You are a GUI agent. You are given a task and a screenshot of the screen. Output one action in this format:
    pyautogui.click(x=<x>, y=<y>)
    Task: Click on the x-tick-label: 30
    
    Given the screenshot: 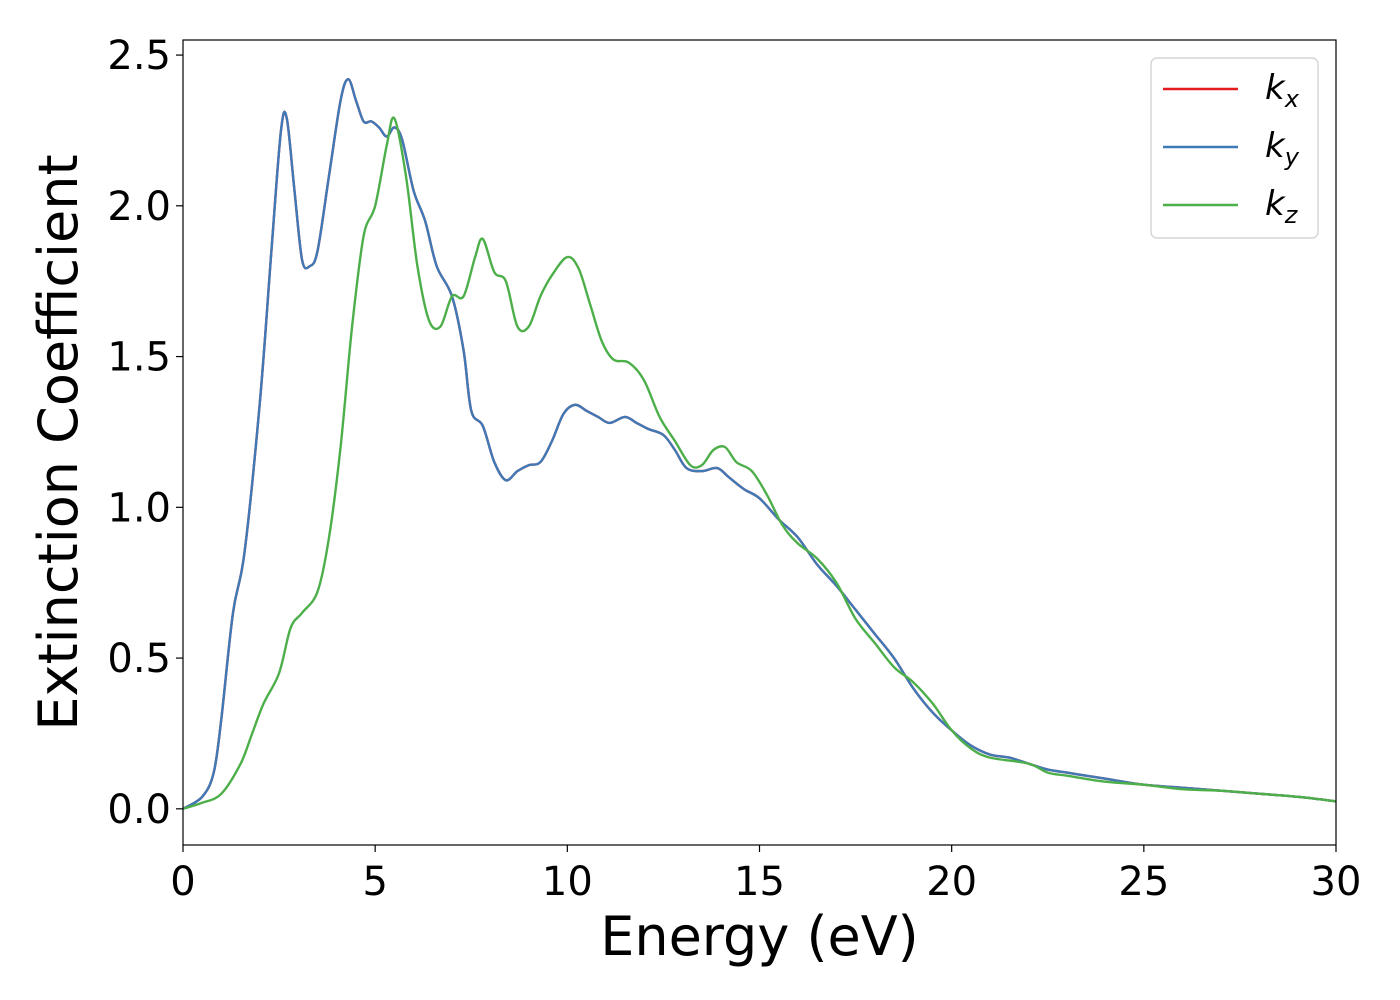 What is the action you would take?
    pyautogui.click(x=1336, y=882)
    